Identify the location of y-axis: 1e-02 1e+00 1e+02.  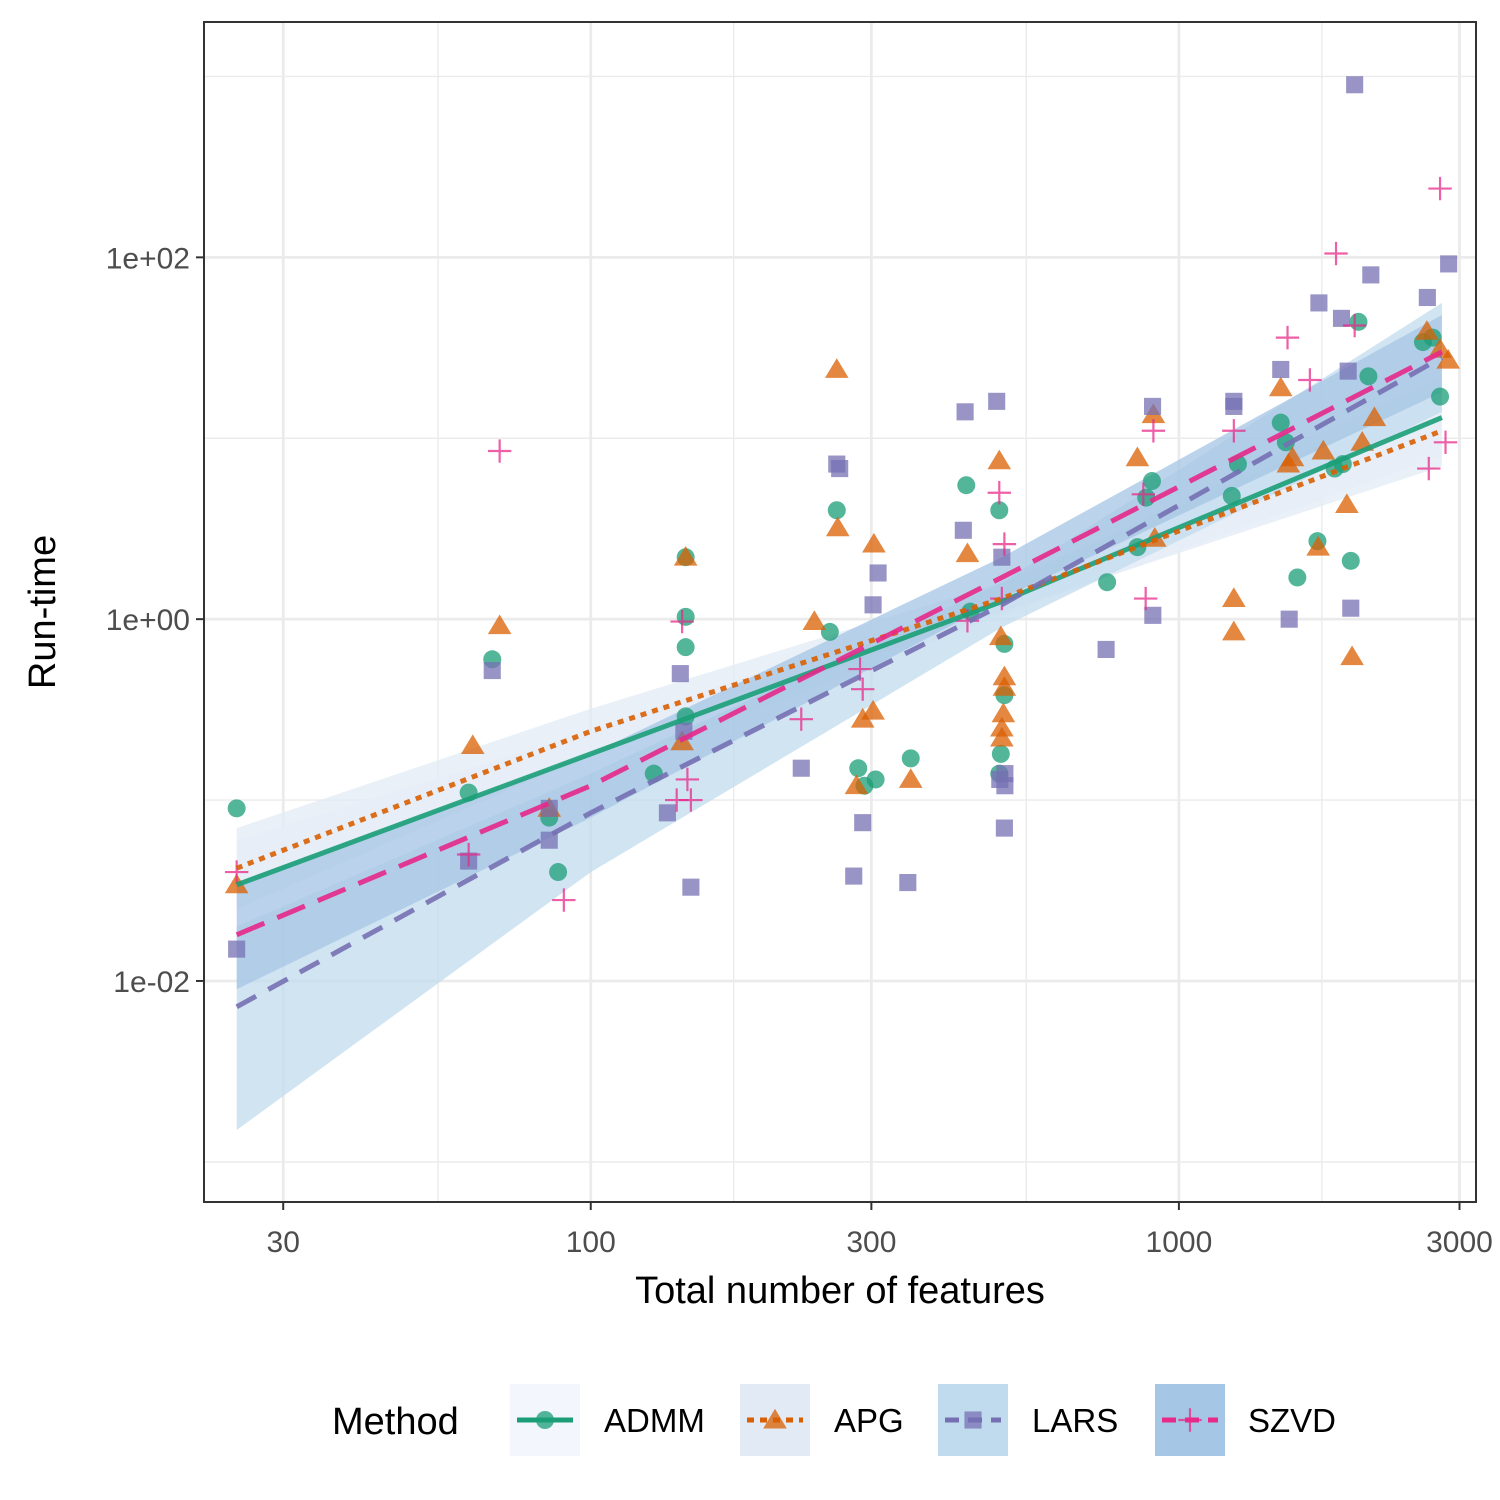
(155, 620).